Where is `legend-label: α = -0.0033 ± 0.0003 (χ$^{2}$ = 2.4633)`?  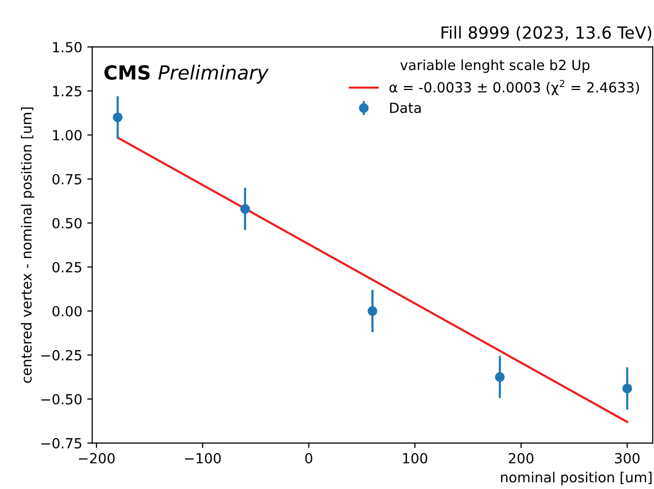 legend-label: α = -0.0033 ± 0.0003 (χ$^{2}$ = 2.4633) is located at coordinates (514, 88).